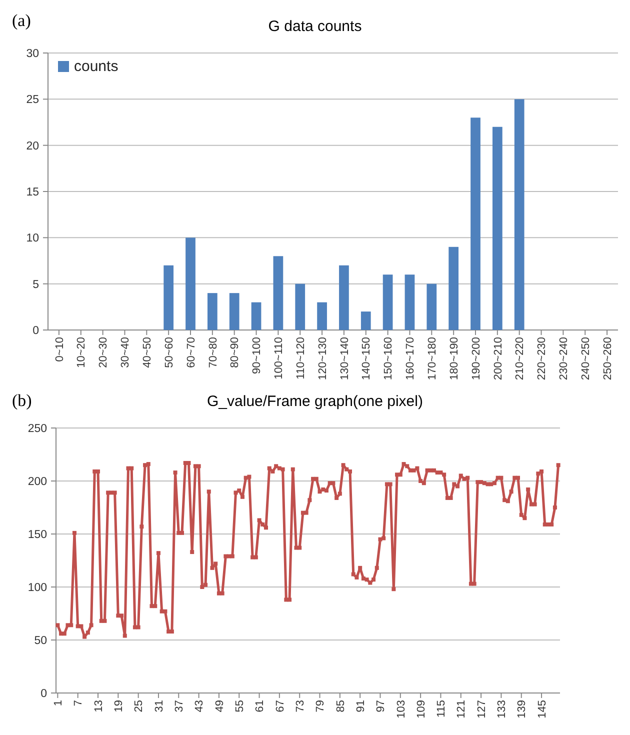 This screenshot has height=735, width=630. I want to click on x-tick-label: 210~220, so click(520, 358).